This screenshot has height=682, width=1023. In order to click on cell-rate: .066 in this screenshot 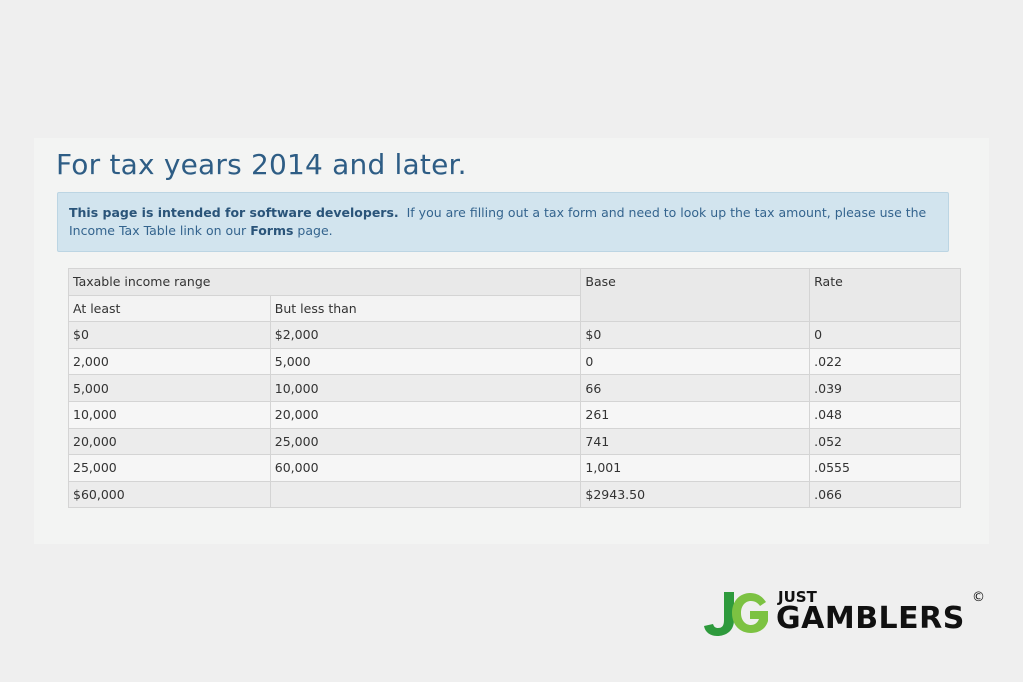, I will do `click(885, 494)`.